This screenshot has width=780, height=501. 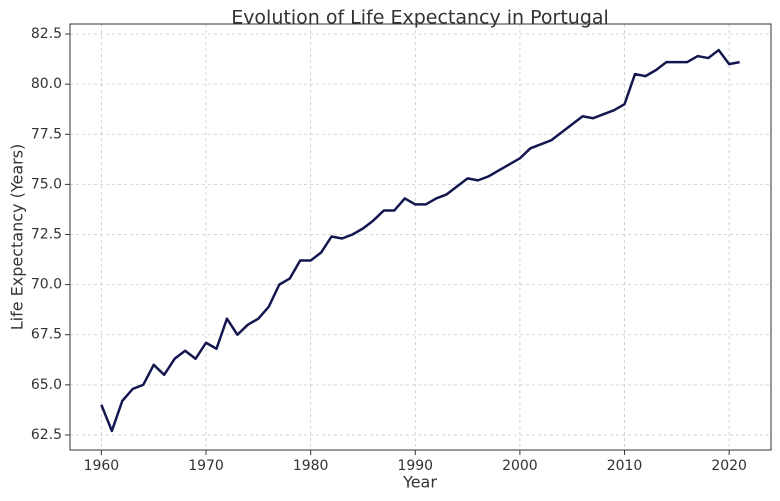 I want to click on x-tick-label: 1980, so click(x=311, y=466).